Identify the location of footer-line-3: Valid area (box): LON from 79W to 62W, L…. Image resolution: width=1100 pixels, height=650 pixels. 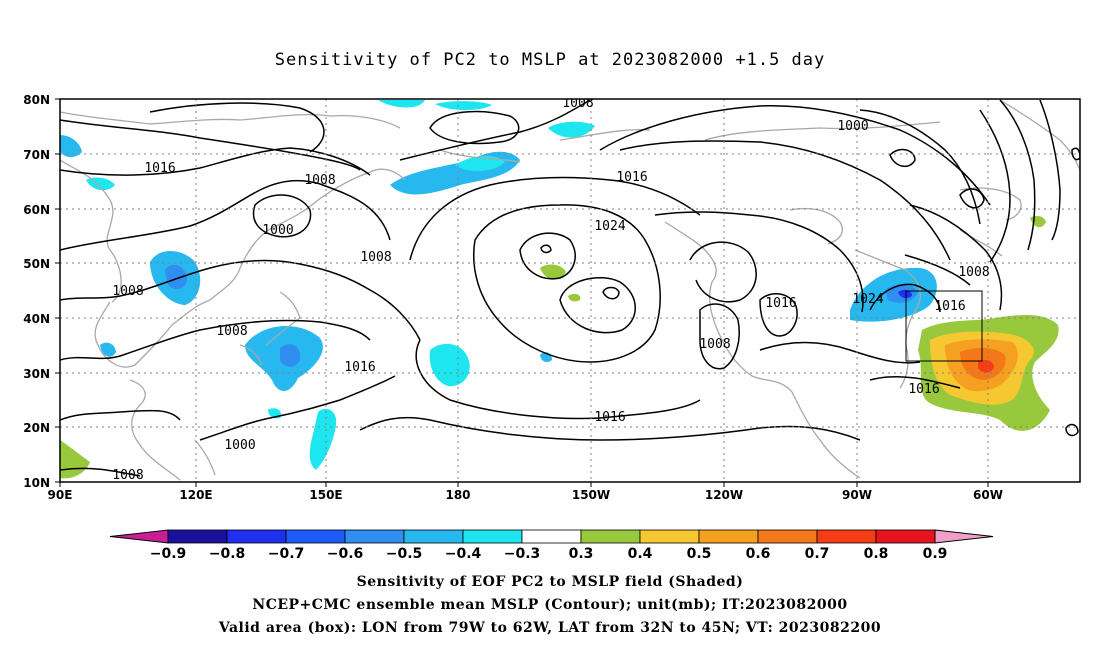
(550, 628).